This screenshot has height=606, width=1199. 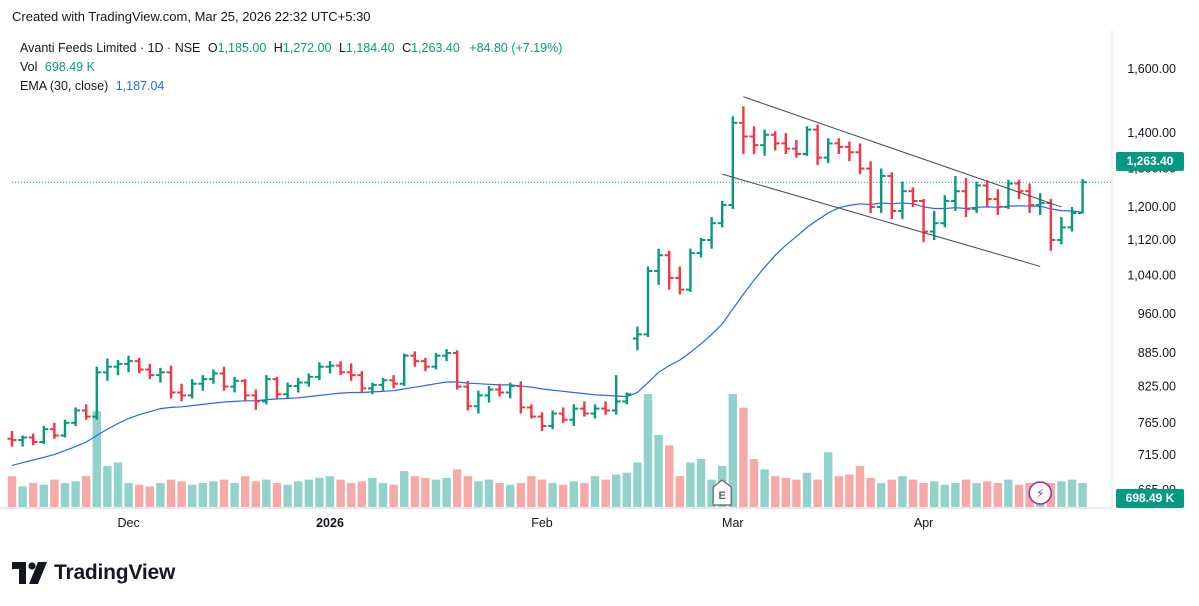 I want to click on y-tick-label: 960.00, so click(x=1157, y=314).